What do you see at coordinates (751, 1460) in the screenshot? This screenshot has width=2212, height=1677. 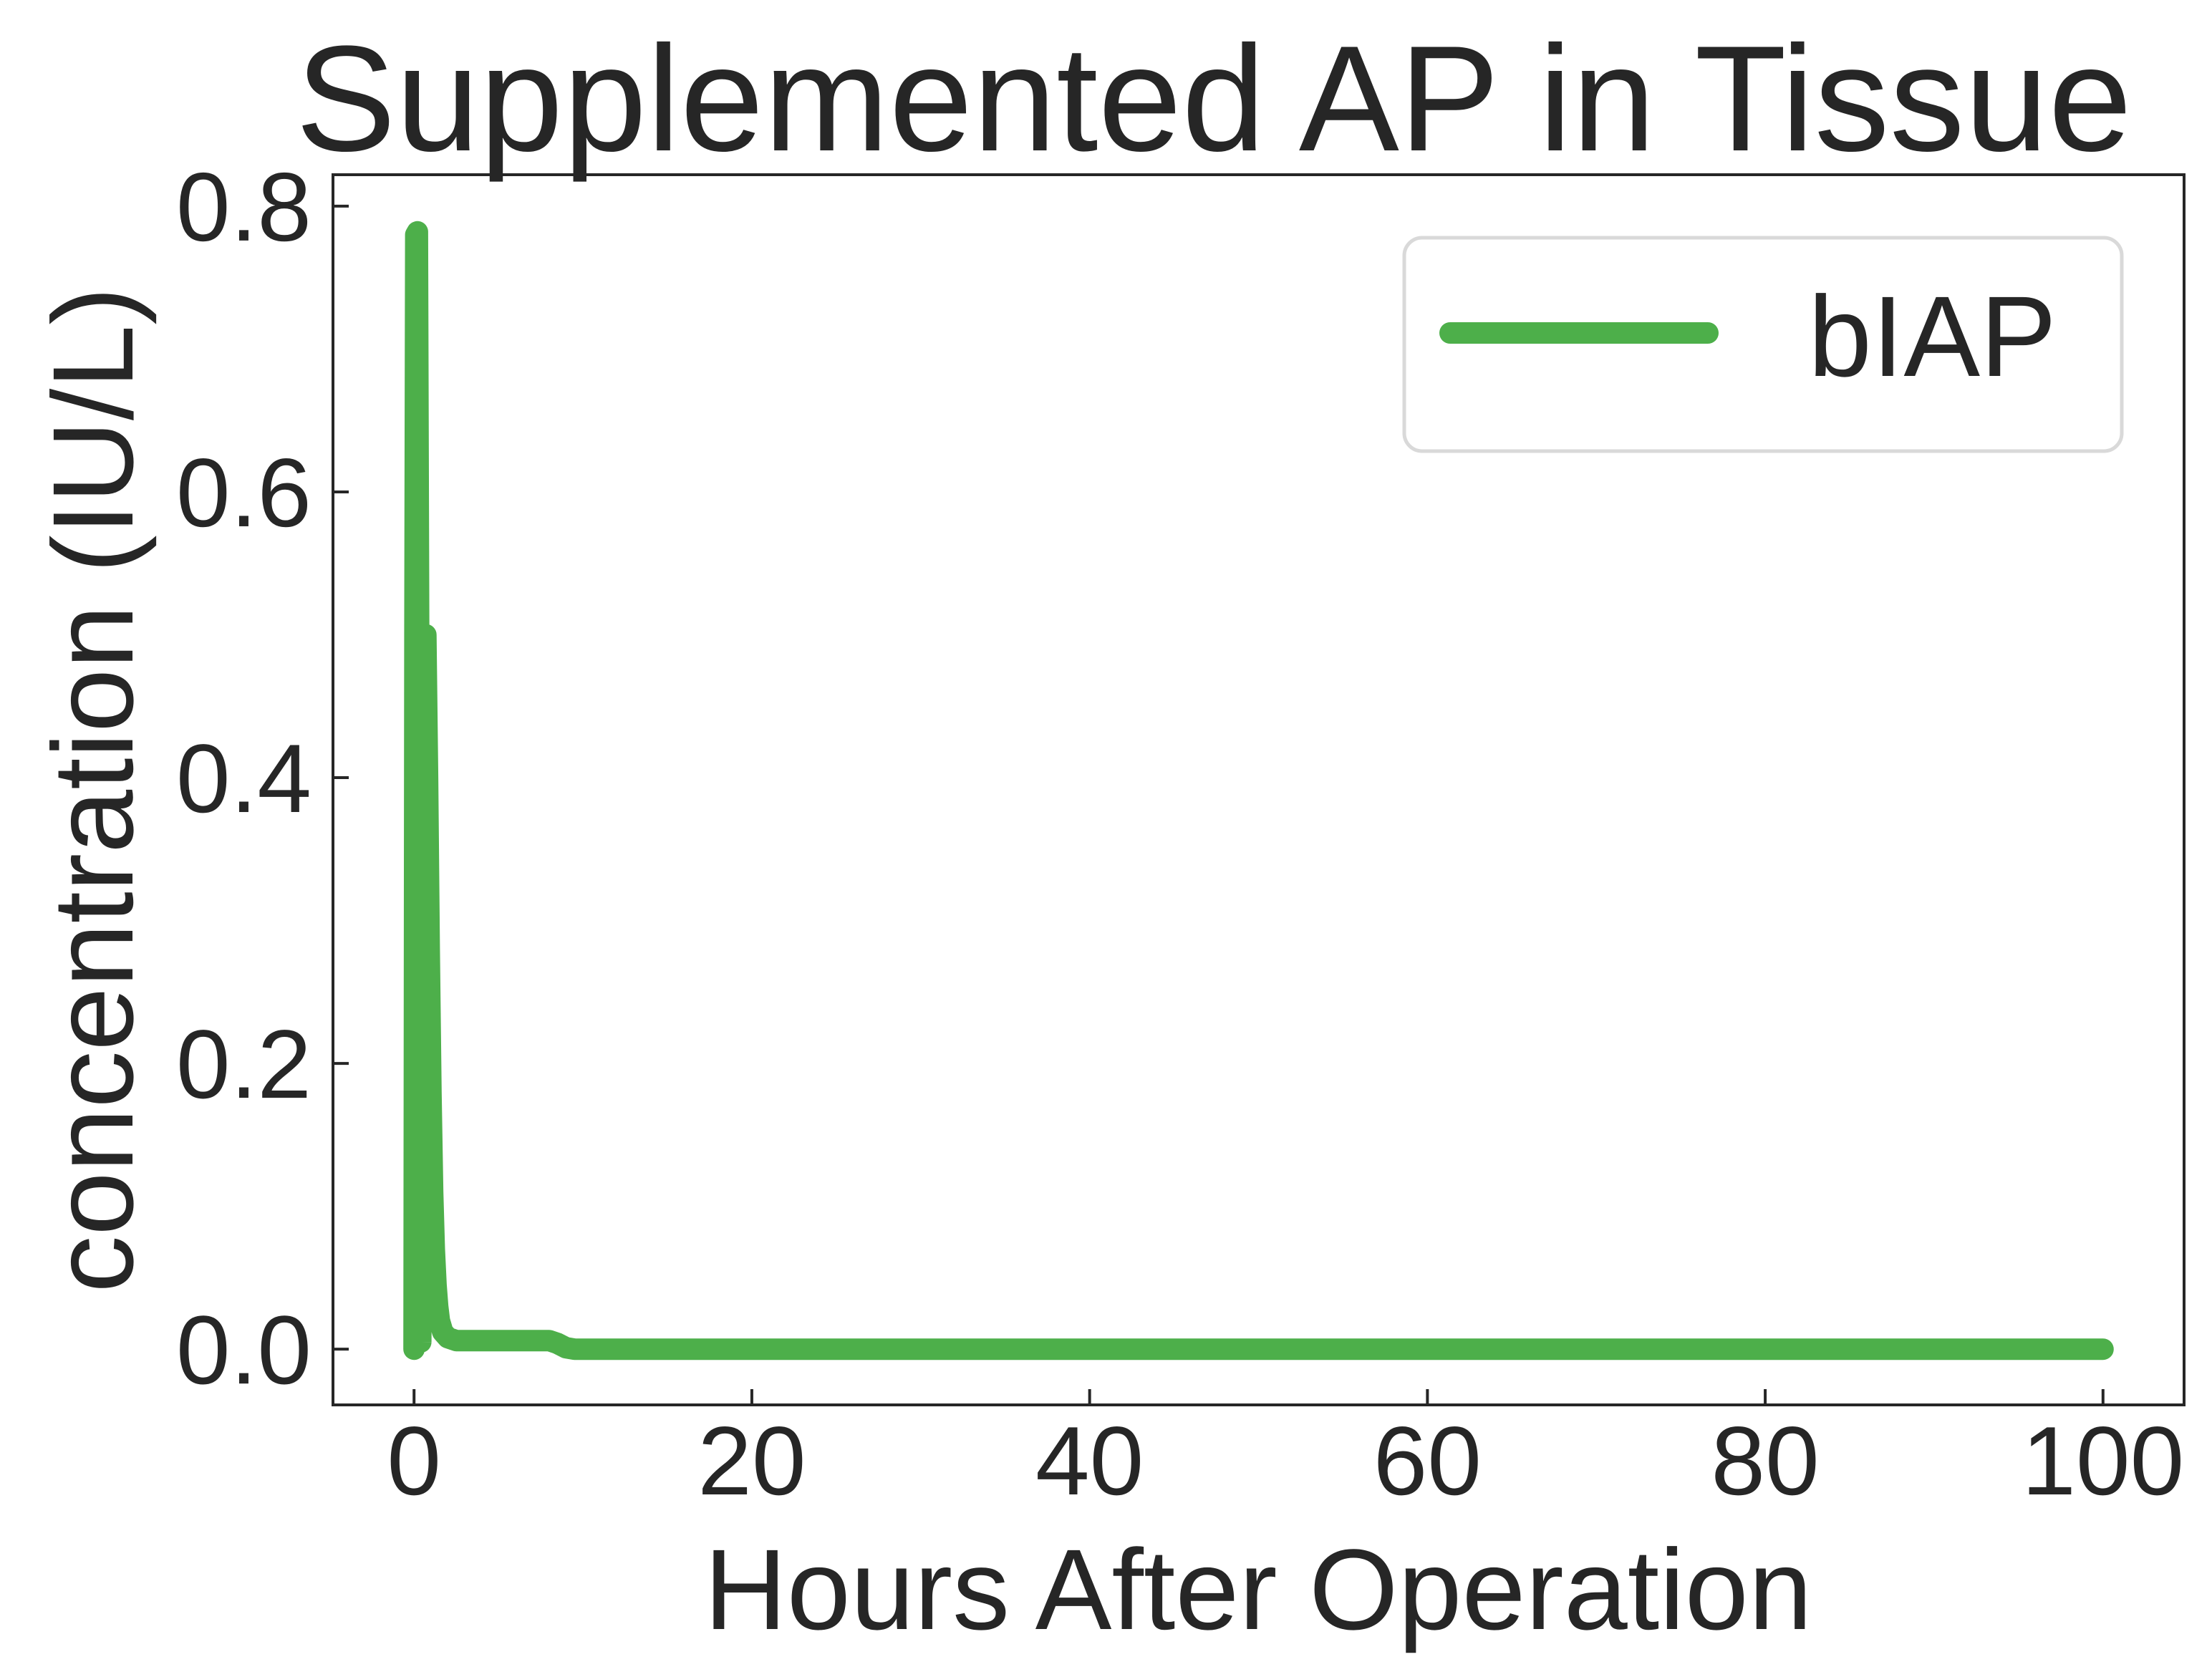 I see `x-tick-label: 20` at bounding box center [751, 1460].